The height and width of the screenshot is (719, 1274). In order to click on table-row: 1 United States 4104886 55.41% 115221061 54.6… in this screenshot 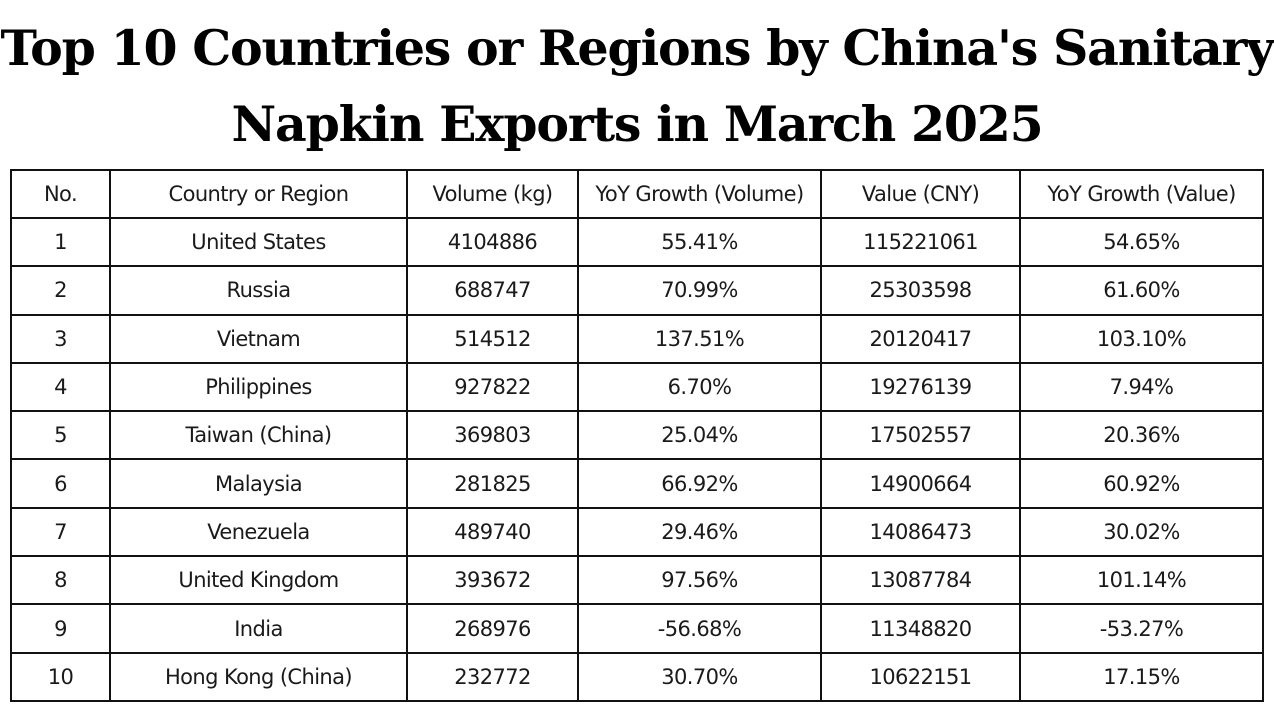, I will do `click(637, 242)`.